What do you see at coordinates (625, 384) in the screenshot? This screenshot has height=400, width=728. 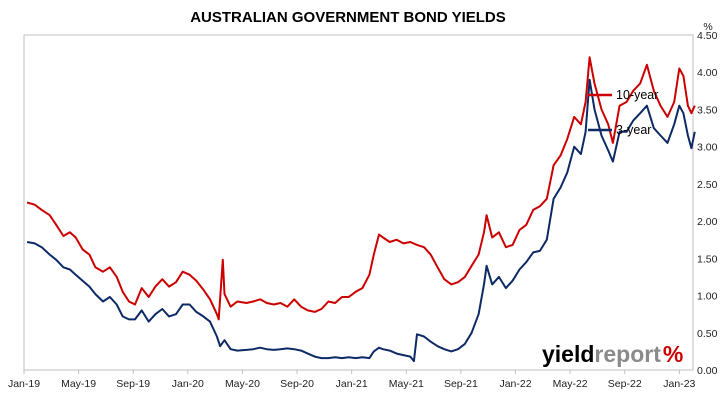 I see `x-tick-label: Sep-22` at bounding box center [625, 384].